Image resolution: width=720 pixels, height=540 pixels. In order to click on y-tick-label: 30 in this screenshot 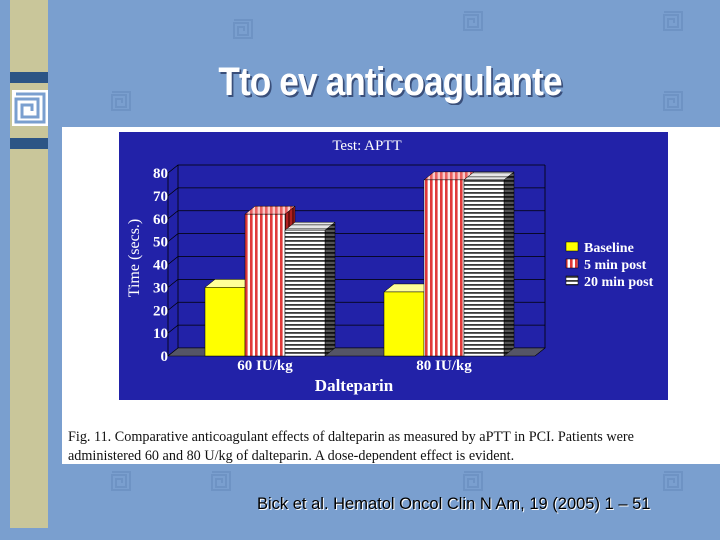, I will do `click(160, 288)`.